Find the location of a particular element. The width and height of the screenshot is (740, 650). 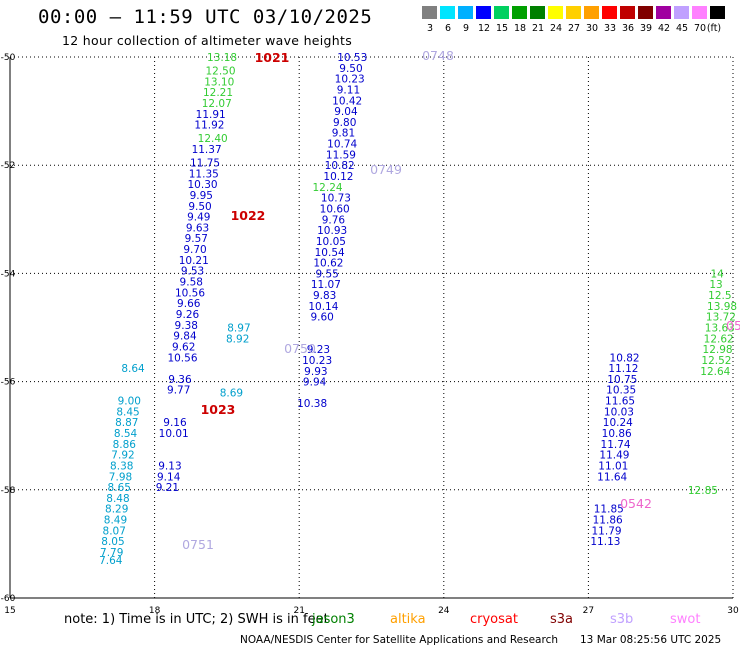

data-point-label: 10.53 is located at coordinates (352, 58).